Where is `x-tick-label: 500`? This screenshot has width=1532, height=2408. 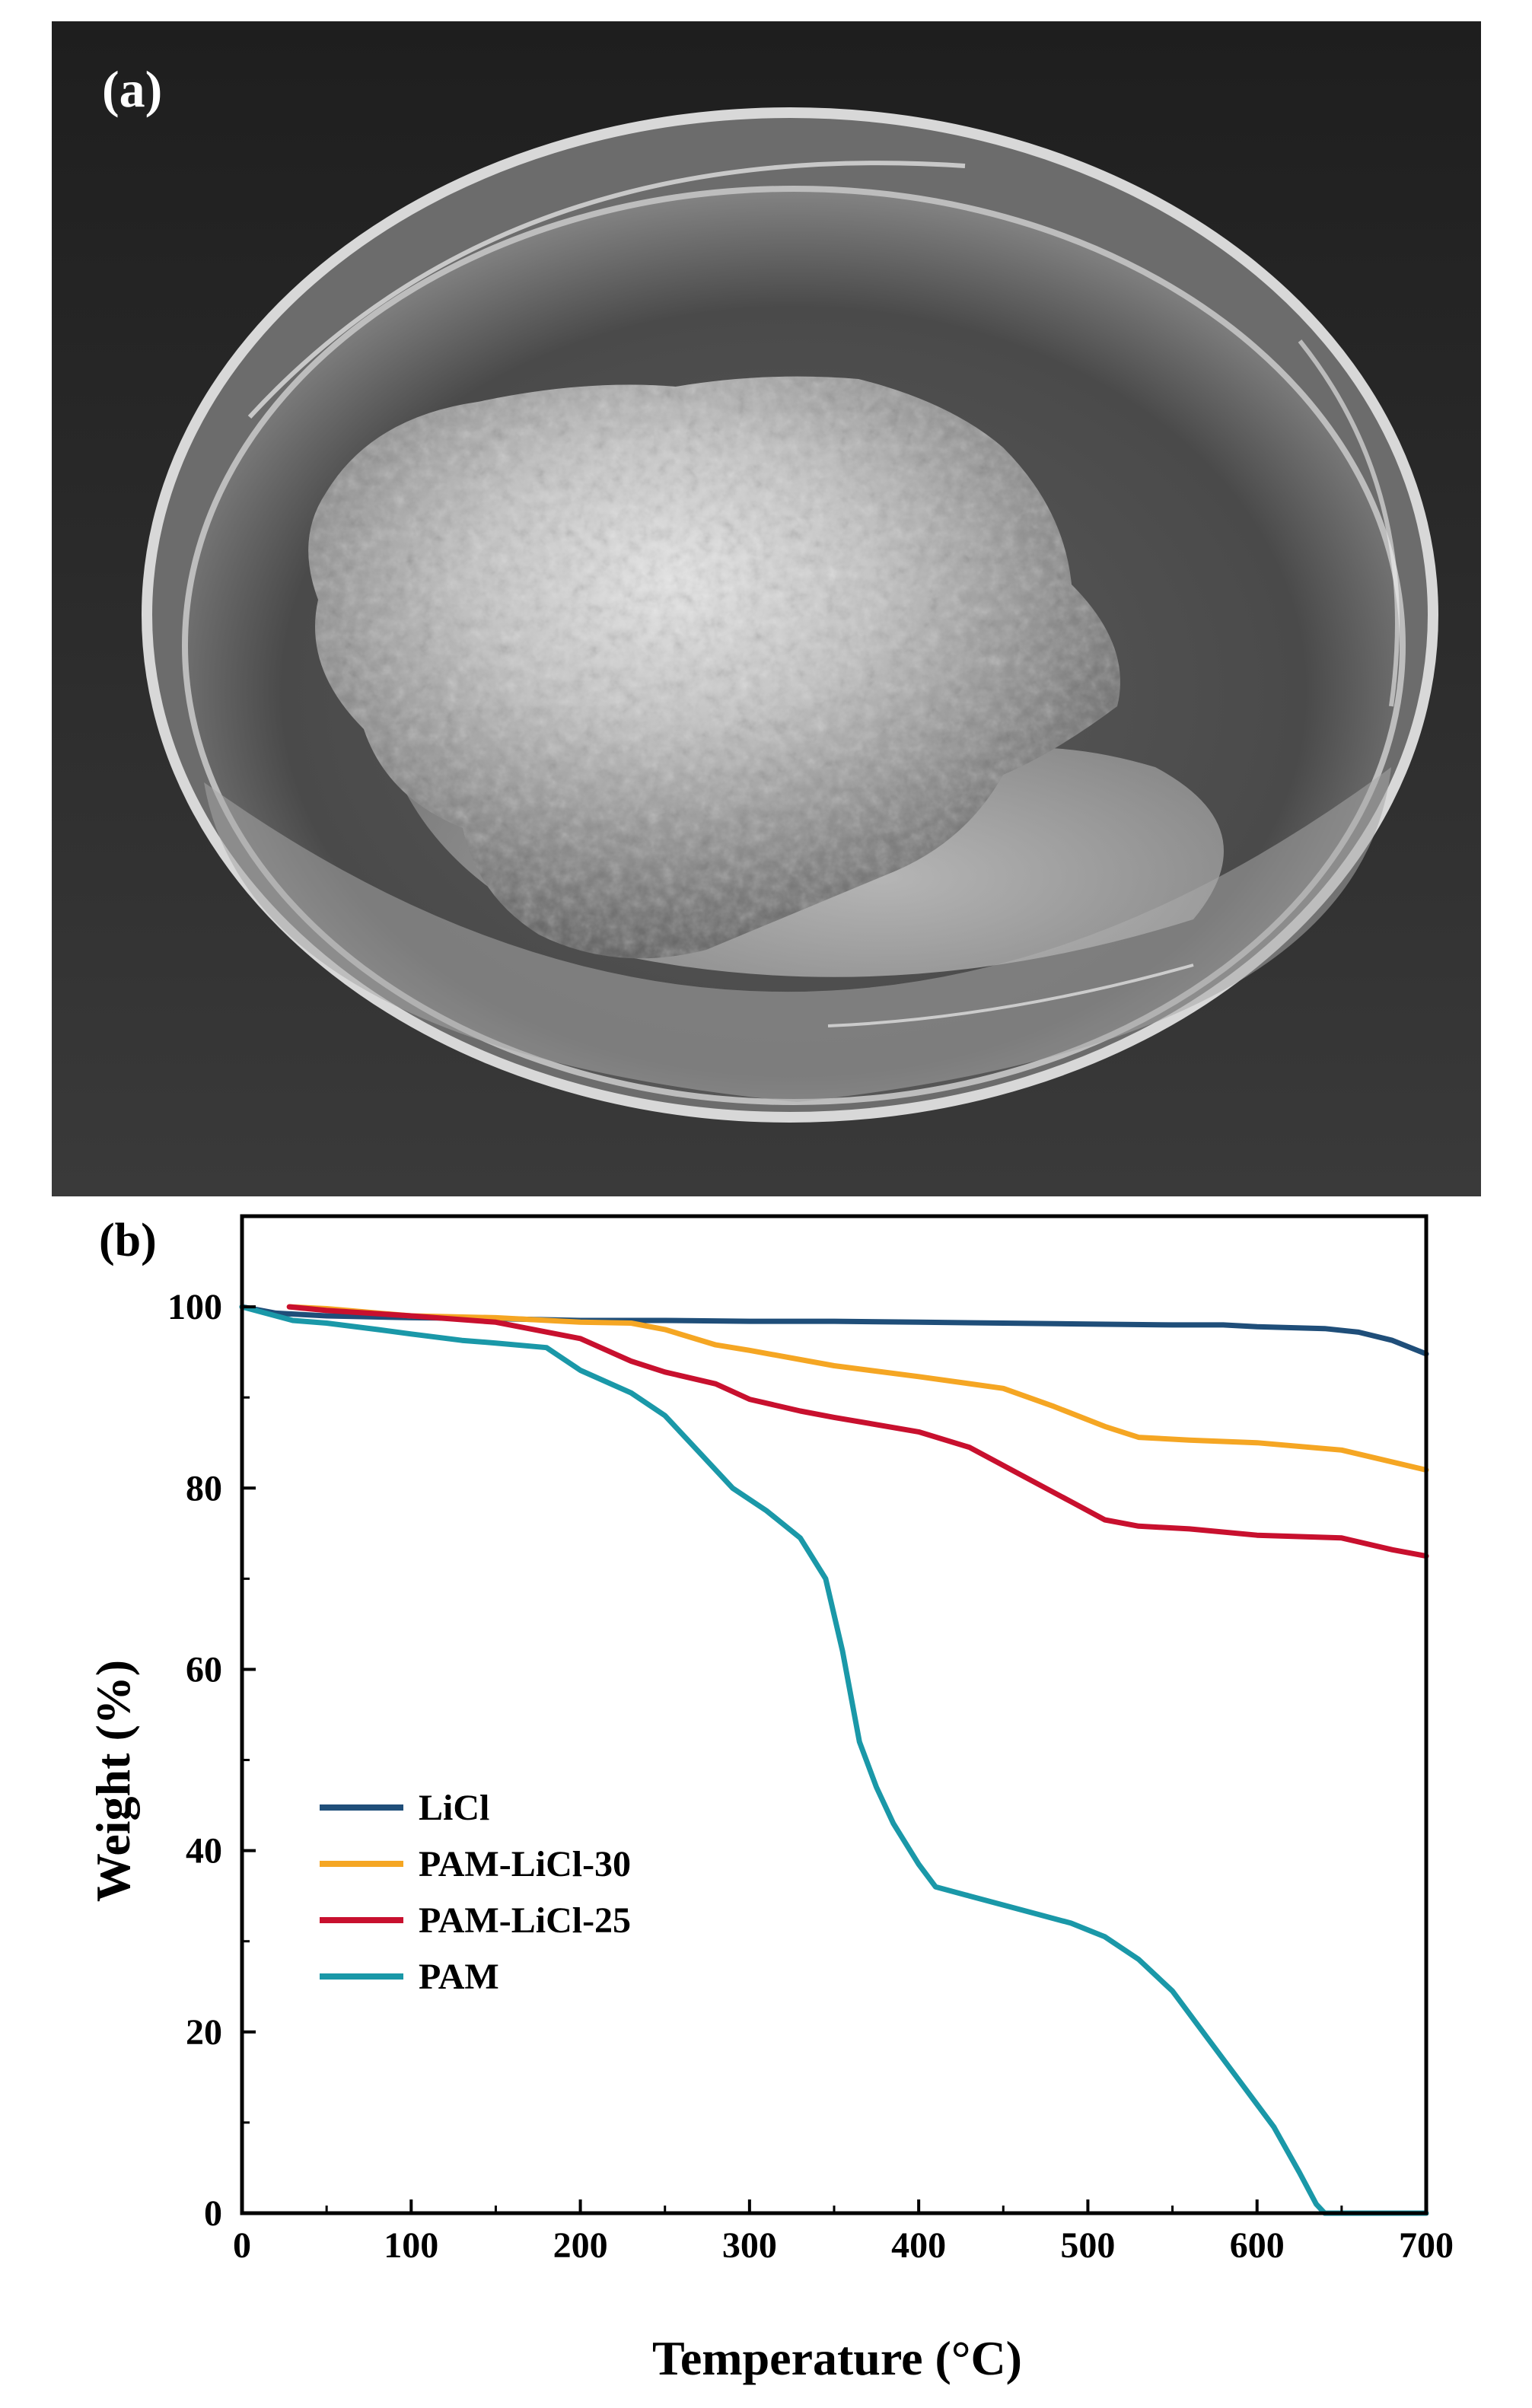
x-tick-label: 500 is located at coordinates (1087, 2245).